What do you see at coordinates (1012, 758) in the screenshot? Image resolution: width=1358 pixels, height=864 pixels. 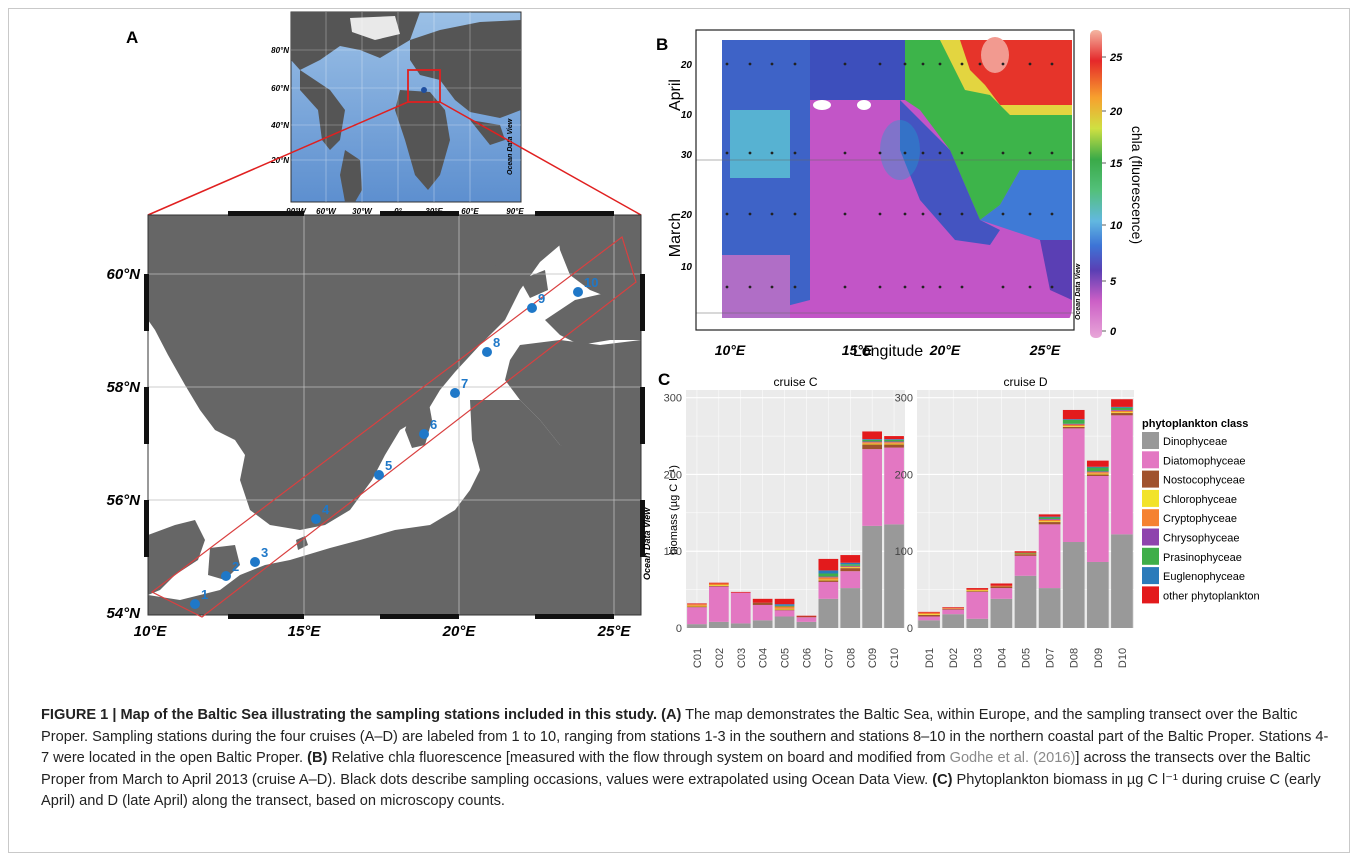 I see `caption-reference-link: Godhe et al. (2016)` at bounding box center [1012, 758].